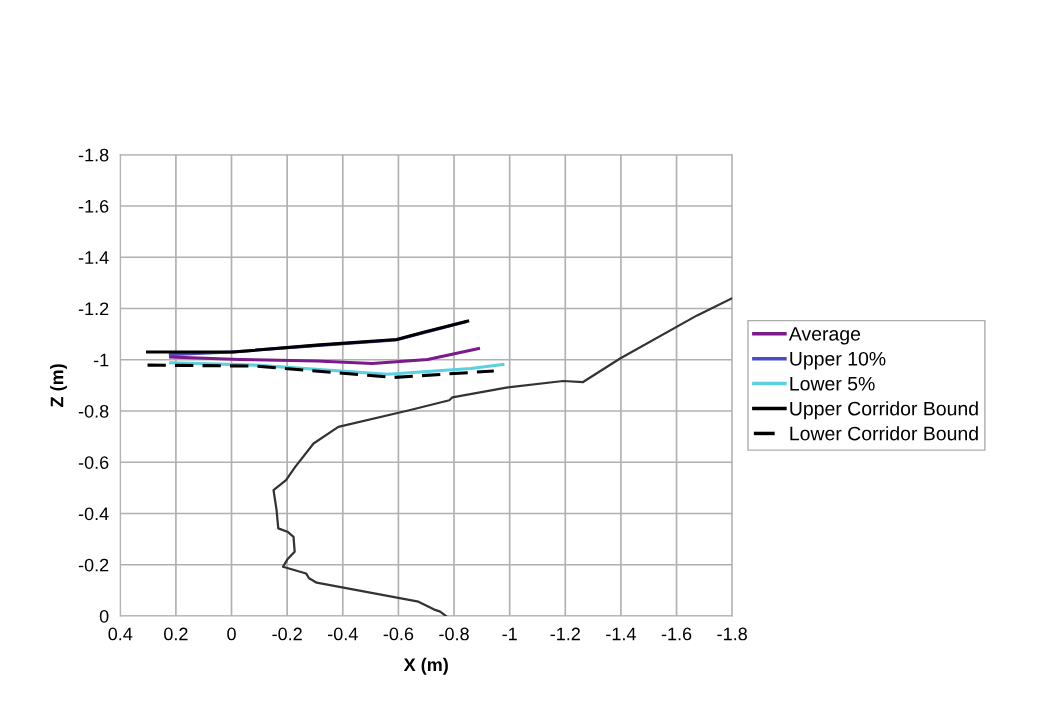 The height and width of the screenshot is (723, 1055). Describe the element at coordinates (565, 634) in the screenshot. I see `x-tick-label: -1.2` at that location.